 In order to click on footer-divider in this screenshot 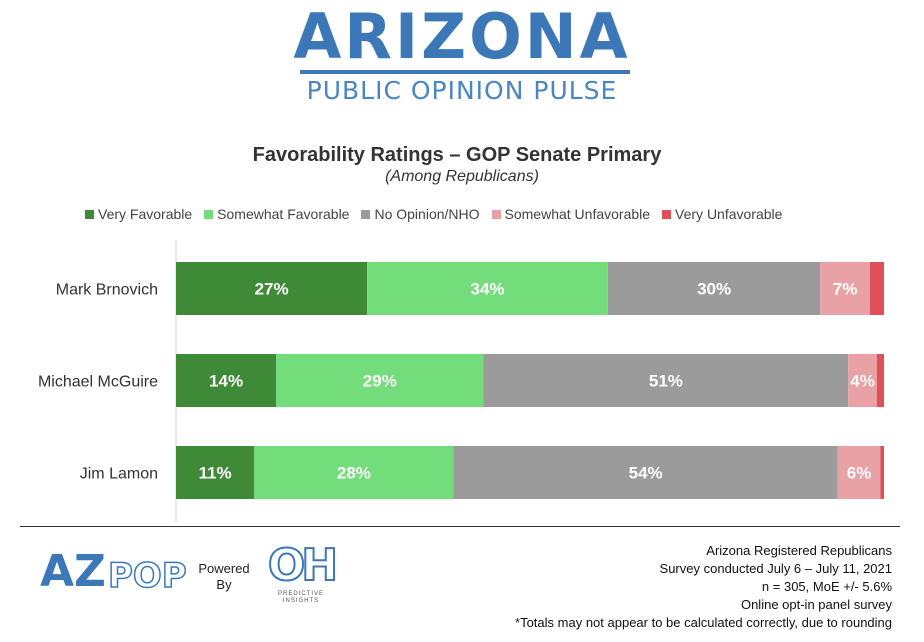, I will do `click(460, 526)`.